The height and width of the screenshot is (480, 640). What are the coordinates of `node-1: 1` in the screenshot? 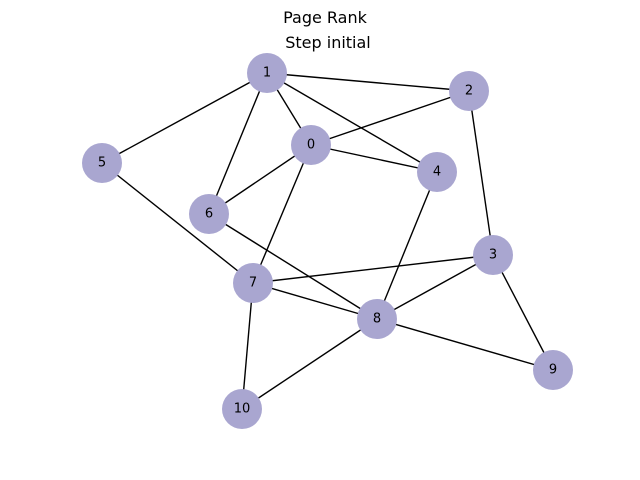 It's located at (267, 73).